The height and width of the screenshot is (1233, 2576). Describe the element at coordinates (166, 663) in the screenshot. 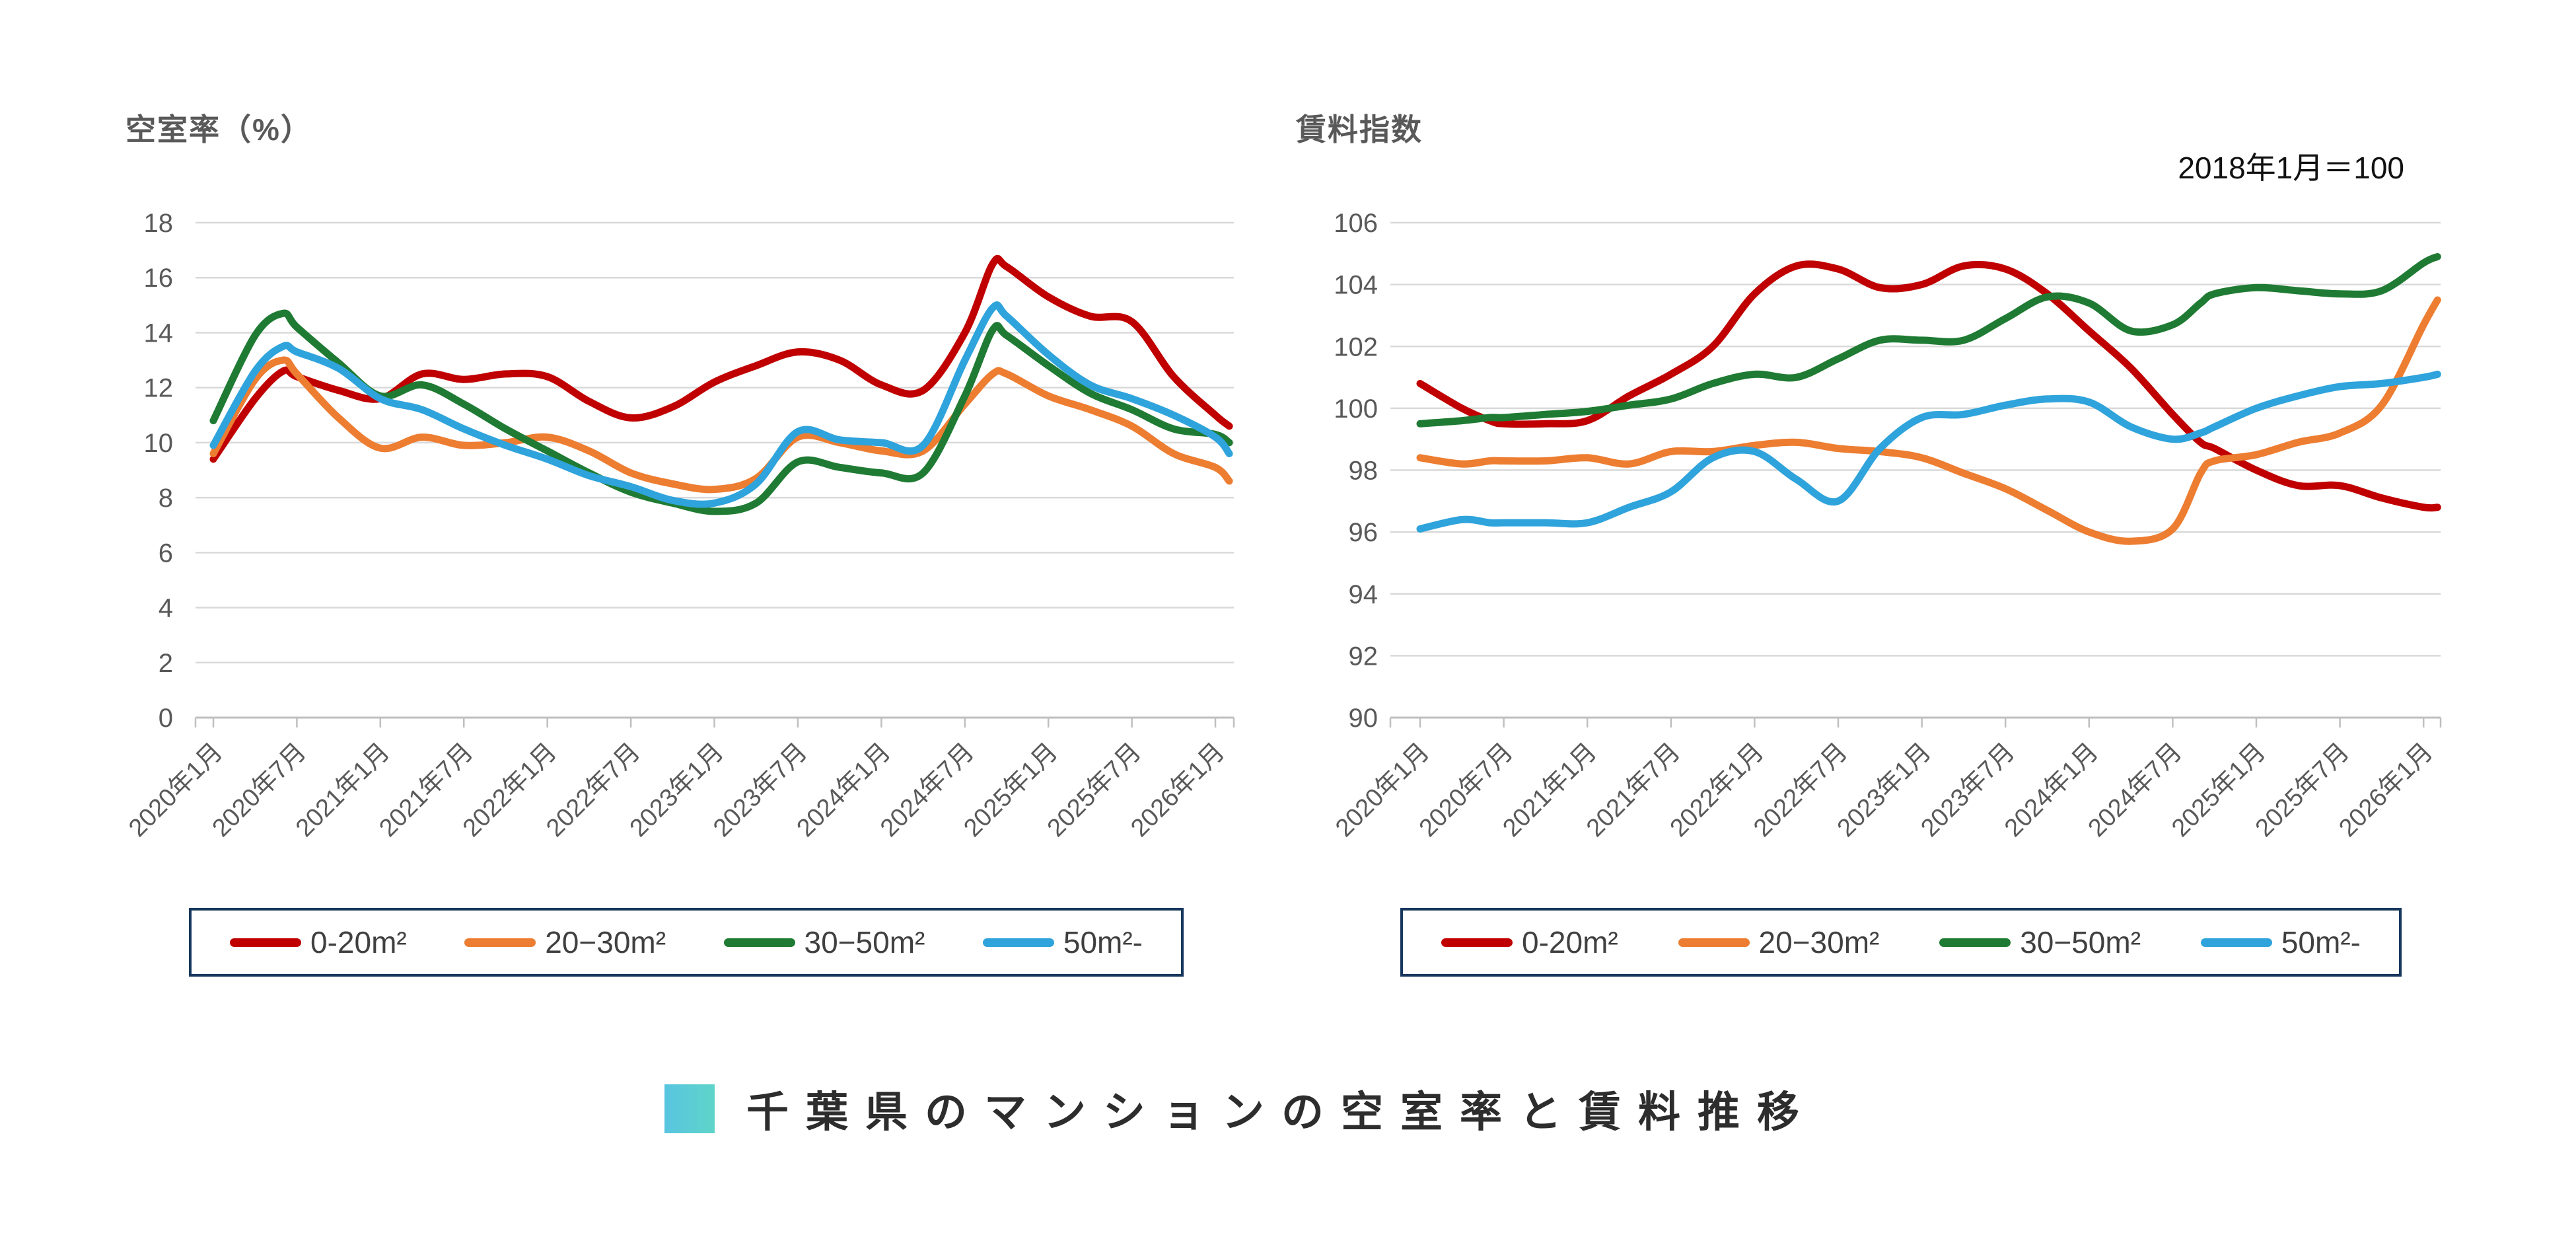

I see `y-axis-label: 2` at that location.